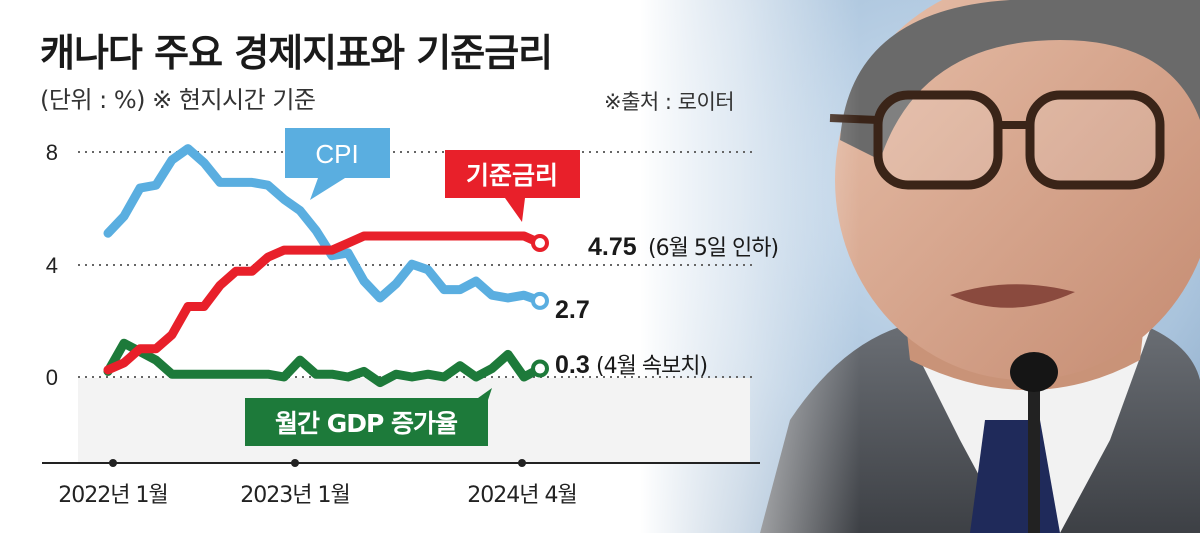  What do you see at coordinates (294, 495) in the screenshot?
I see `x-tick-2023-01: 2023년 1월` at bounding box center [294, 495].